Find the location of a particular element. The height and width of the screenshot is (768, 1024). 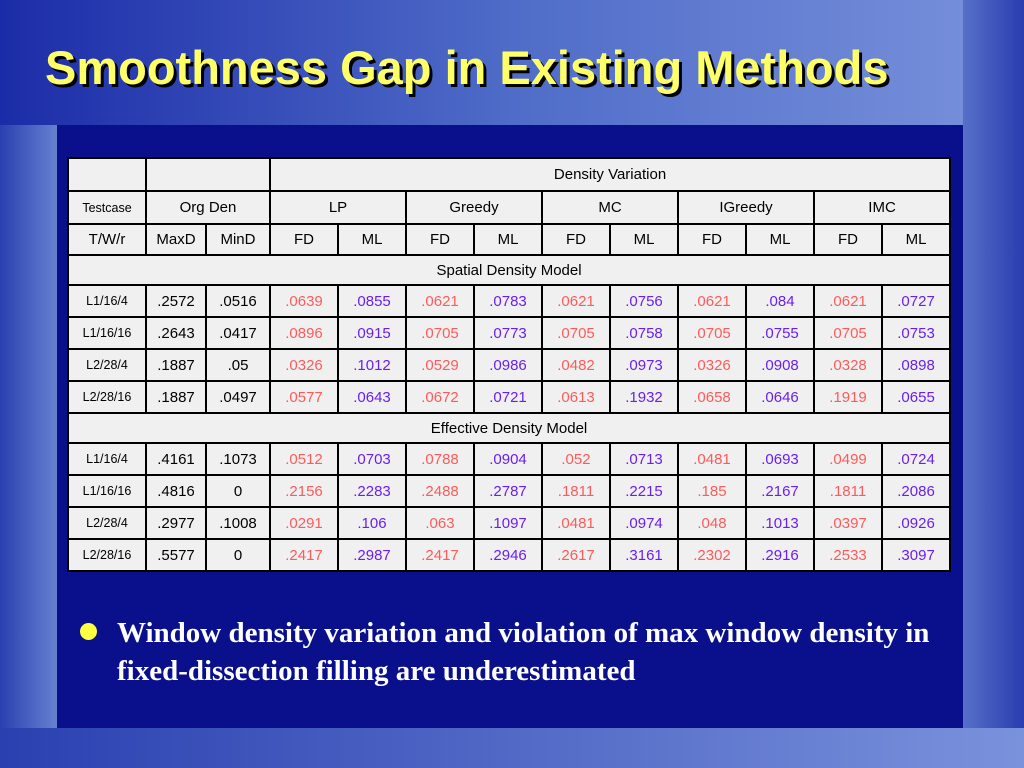

fd-cell: .0499 is located at coordinates (848, 459).